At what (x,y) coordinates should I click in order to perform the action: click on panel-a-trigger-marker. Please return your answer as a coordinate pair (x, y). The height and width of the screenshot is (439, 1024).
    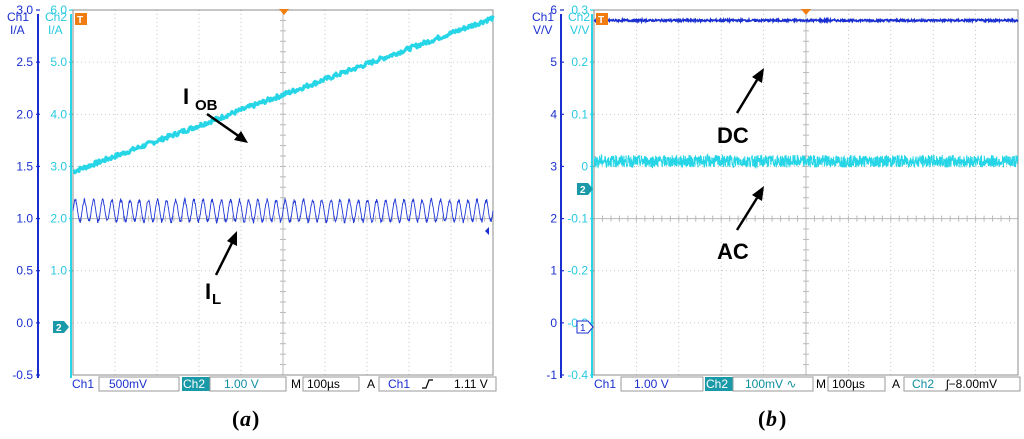
    Looking at the image, I should click on (81, 19).